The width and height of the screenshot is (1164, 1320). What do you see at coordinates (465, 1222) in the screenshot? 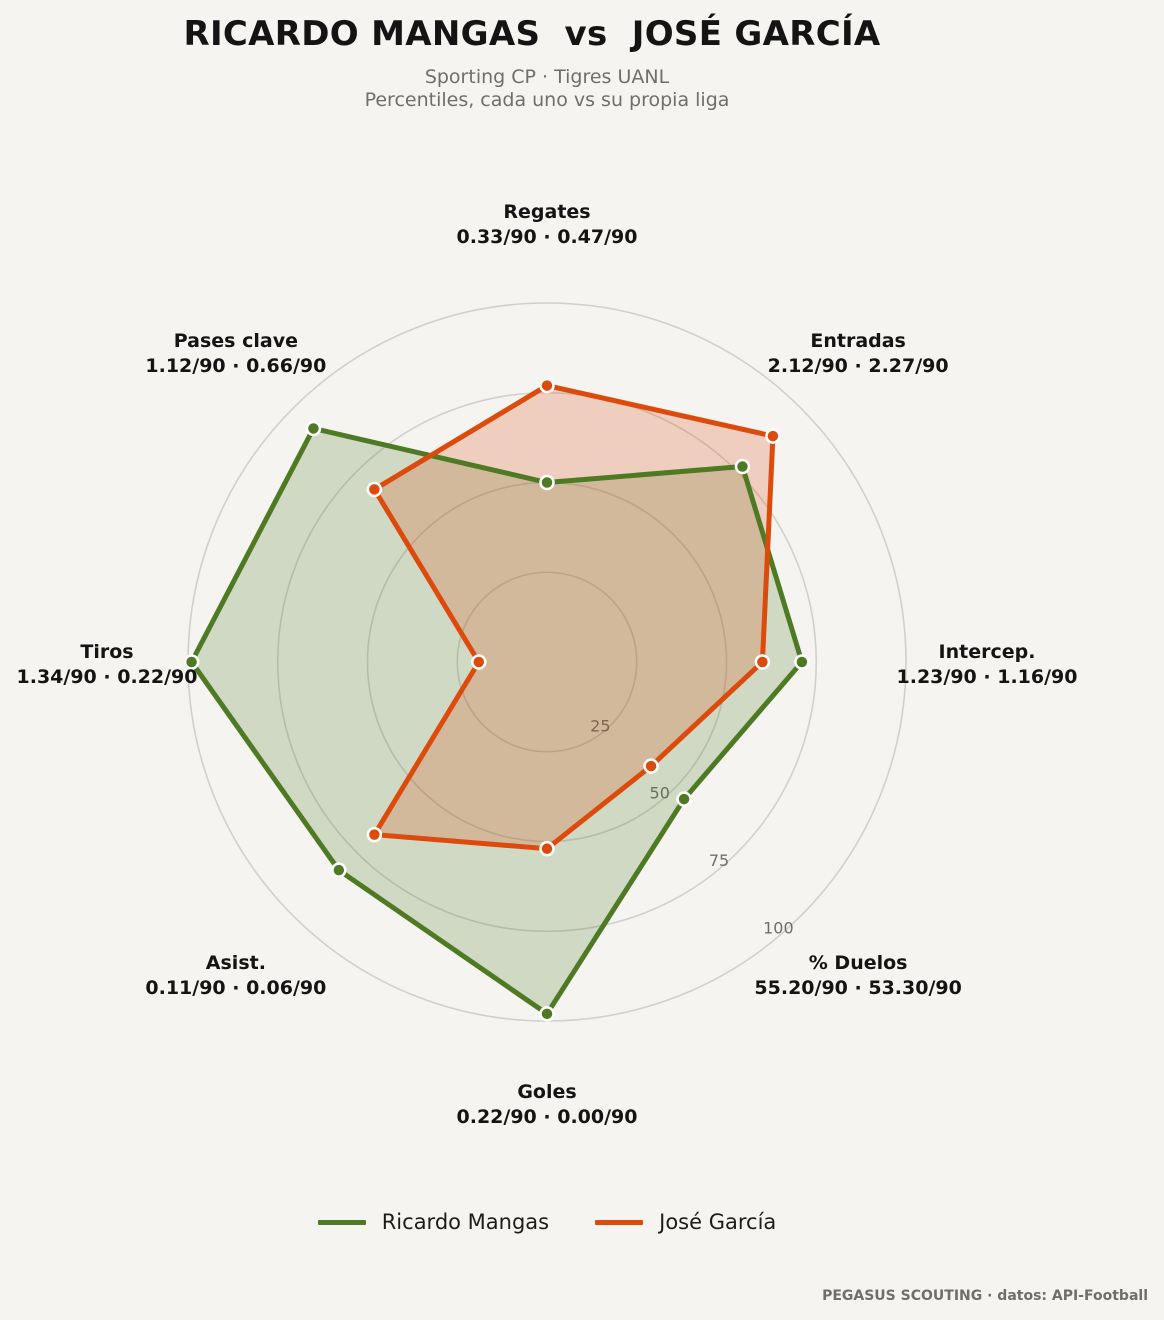
I see `legend-label-series-1: Ricardo Mangas` at bounding box center [465, 1222].